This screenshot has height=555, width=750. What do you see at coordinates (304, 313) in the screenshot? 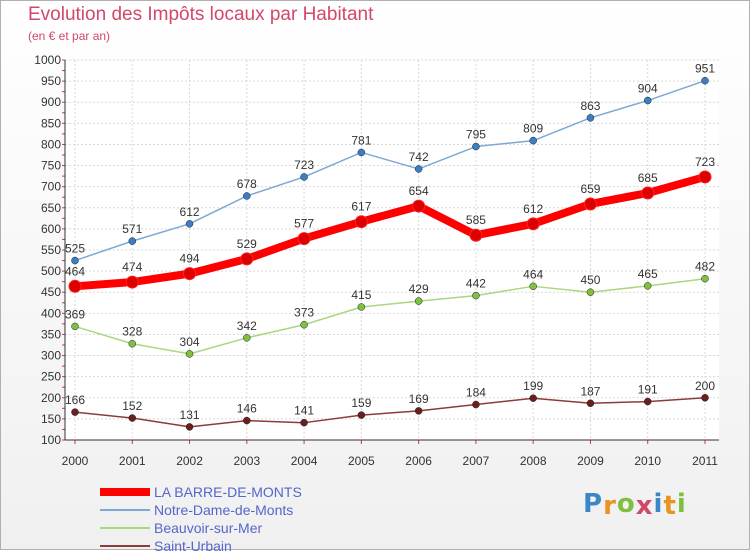
I see `data-label-beauvoir-sur-mer: 373` at bounding box center [304, 313].